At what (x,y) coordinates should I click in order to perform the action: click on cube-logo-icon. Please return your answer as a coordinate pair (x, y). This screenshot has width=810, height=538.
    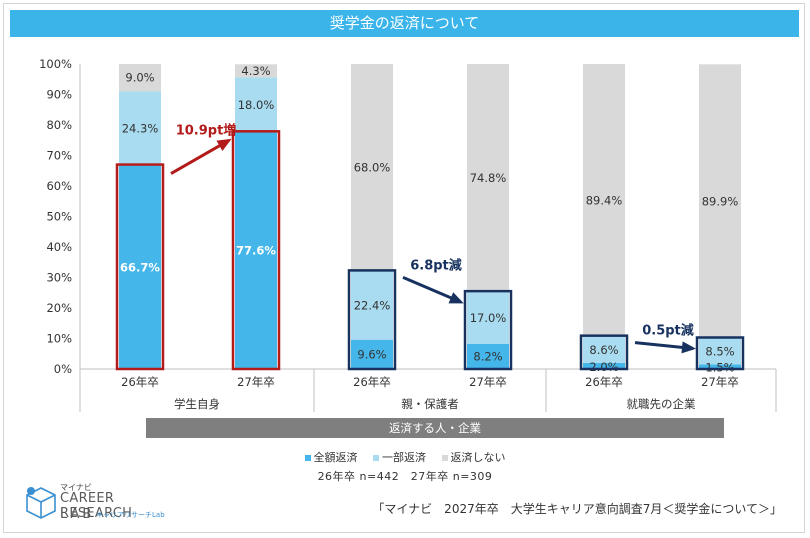
    Looking at the image, I should click on (41, 503).